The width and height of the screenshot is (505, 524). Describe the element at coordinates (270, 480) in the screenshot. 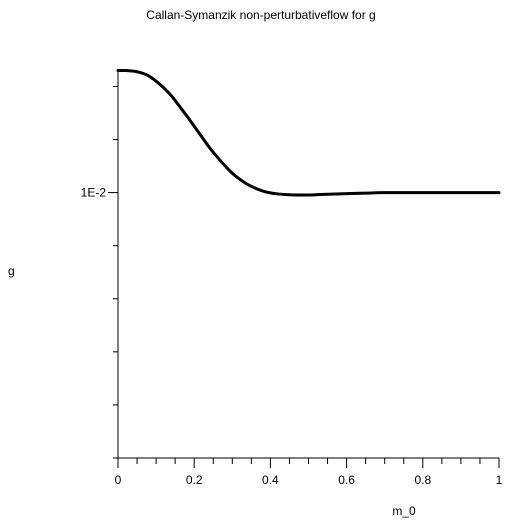

I see `x-tick-label: 0.4` at that location.